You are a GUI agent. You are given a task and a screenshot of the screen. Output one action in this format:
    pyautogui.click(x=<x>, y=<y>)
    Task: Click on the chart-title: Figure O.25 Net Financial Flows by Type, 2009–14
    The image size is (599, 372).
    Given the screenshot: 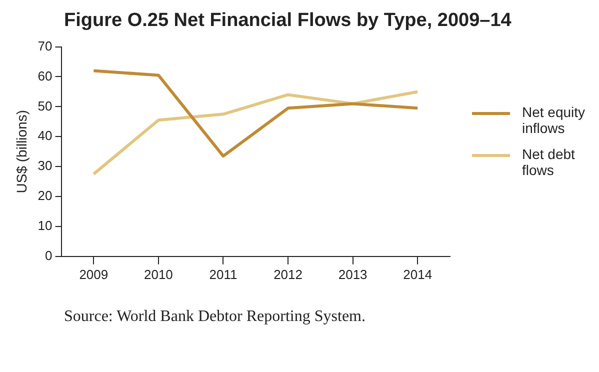 What is the action you would take?
    pyautogui.click(x=288, y=21)
    